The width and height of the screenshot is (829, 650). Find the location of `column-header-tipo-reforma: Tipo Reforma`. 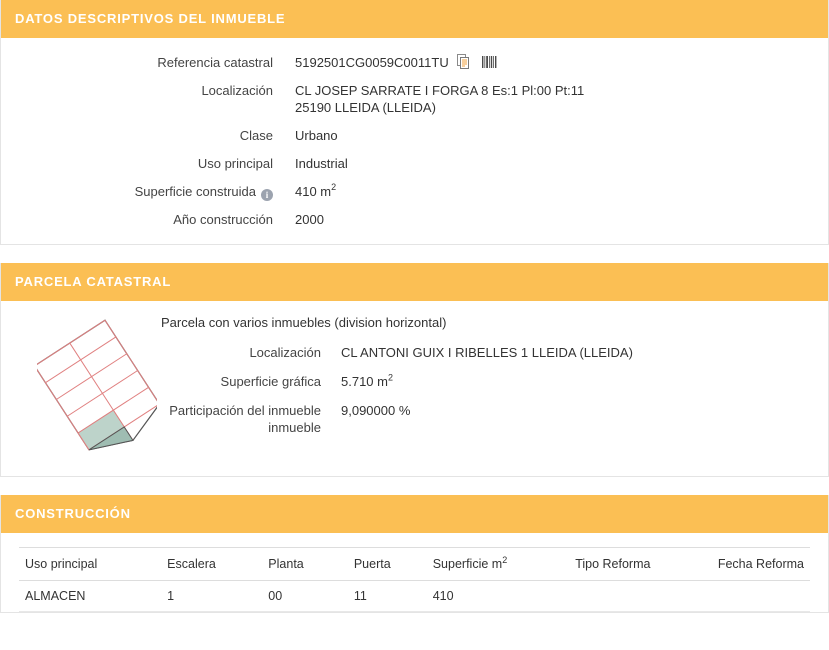

column-header-tipo-reforma: Tipo Reforma is located at coordinates (640, 564).